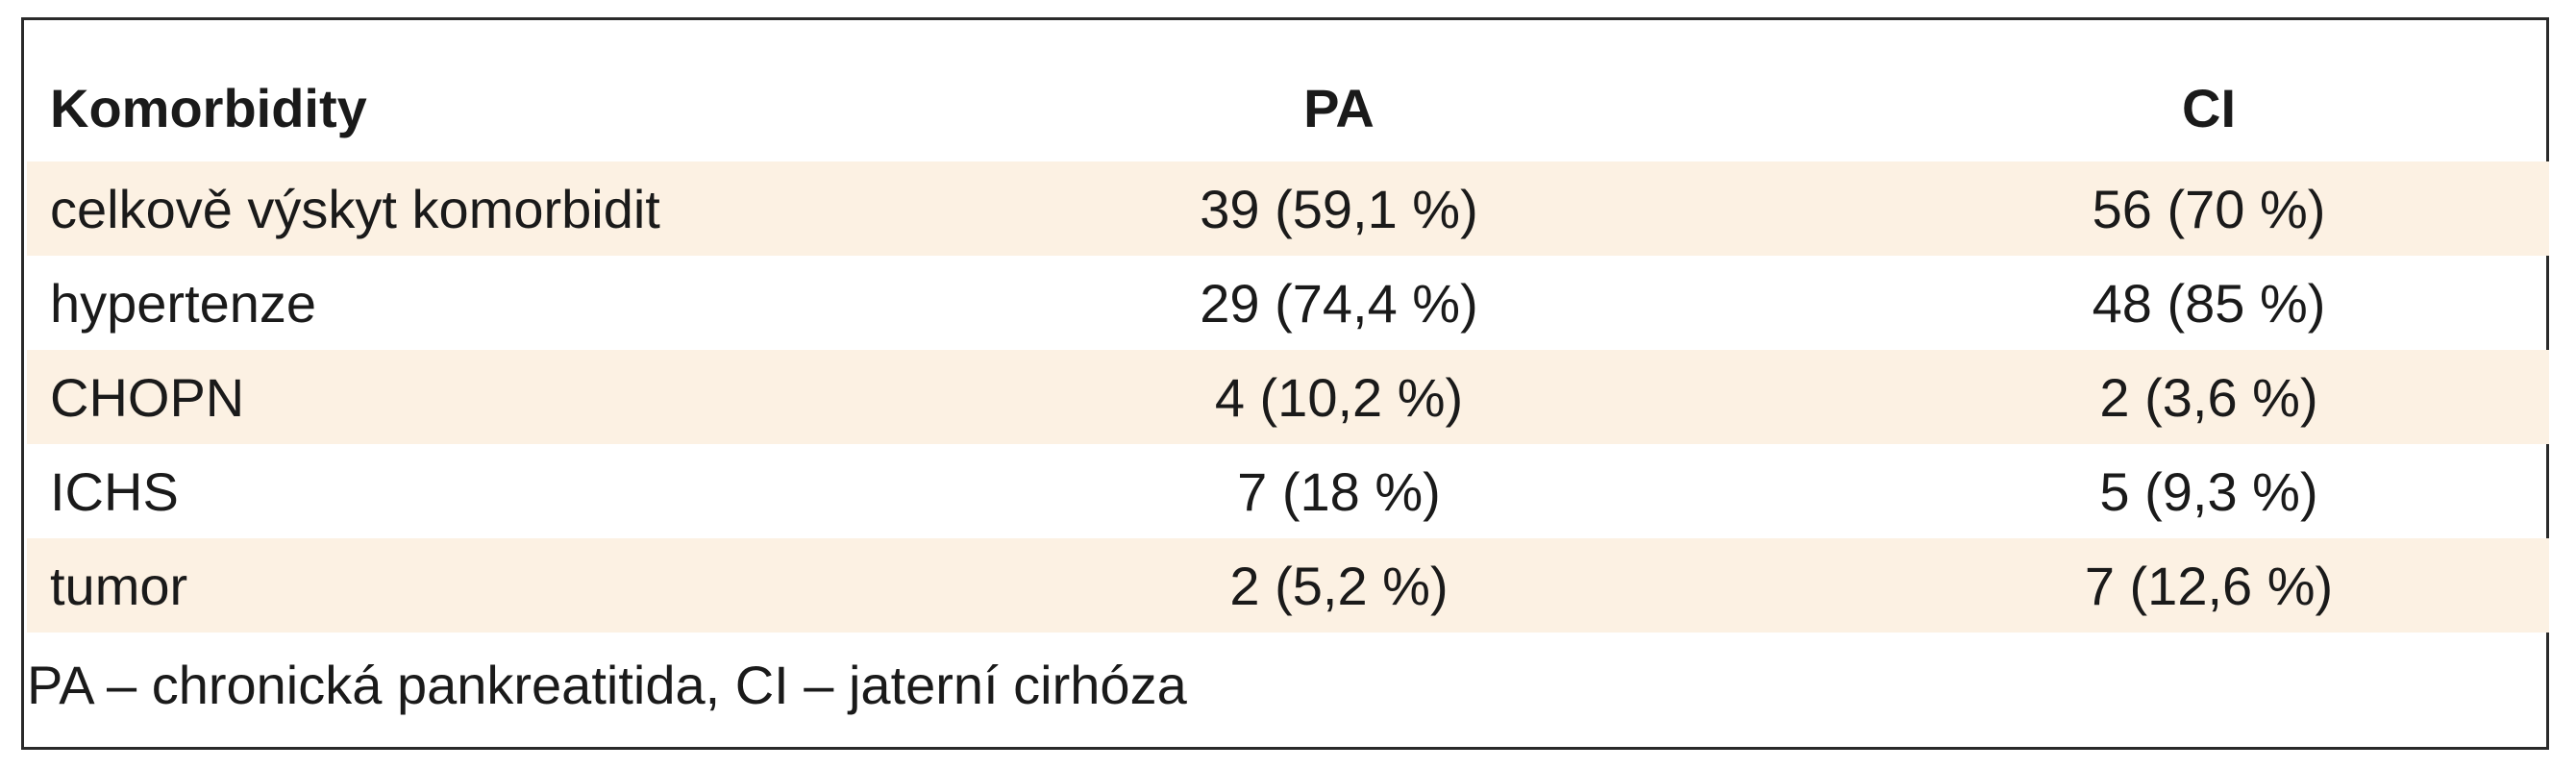  I want to click on row-label: celkově výskyt komorbidit, so click(355, 209).